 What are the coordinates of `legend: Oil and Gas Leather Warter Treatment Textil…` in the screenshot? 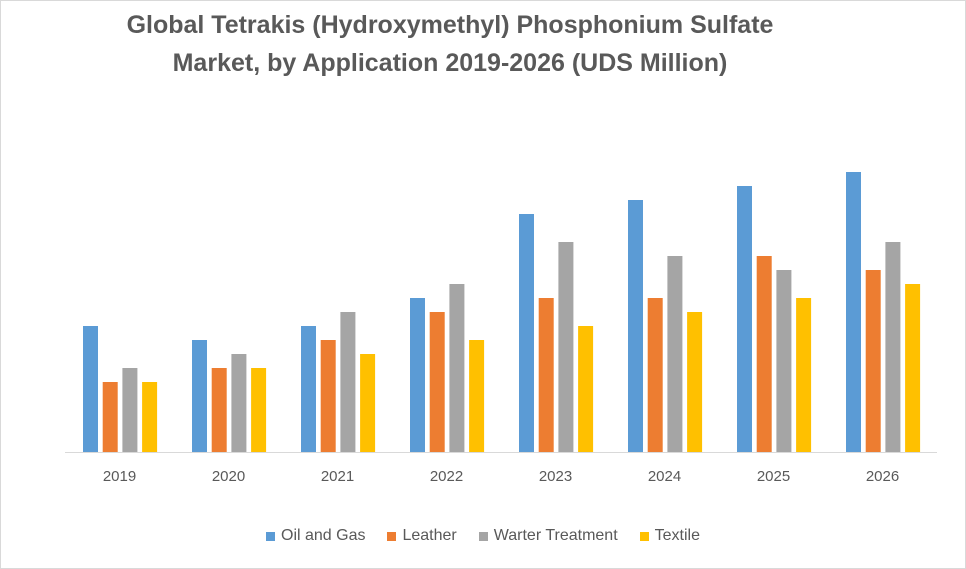 It's located at (483, 536).